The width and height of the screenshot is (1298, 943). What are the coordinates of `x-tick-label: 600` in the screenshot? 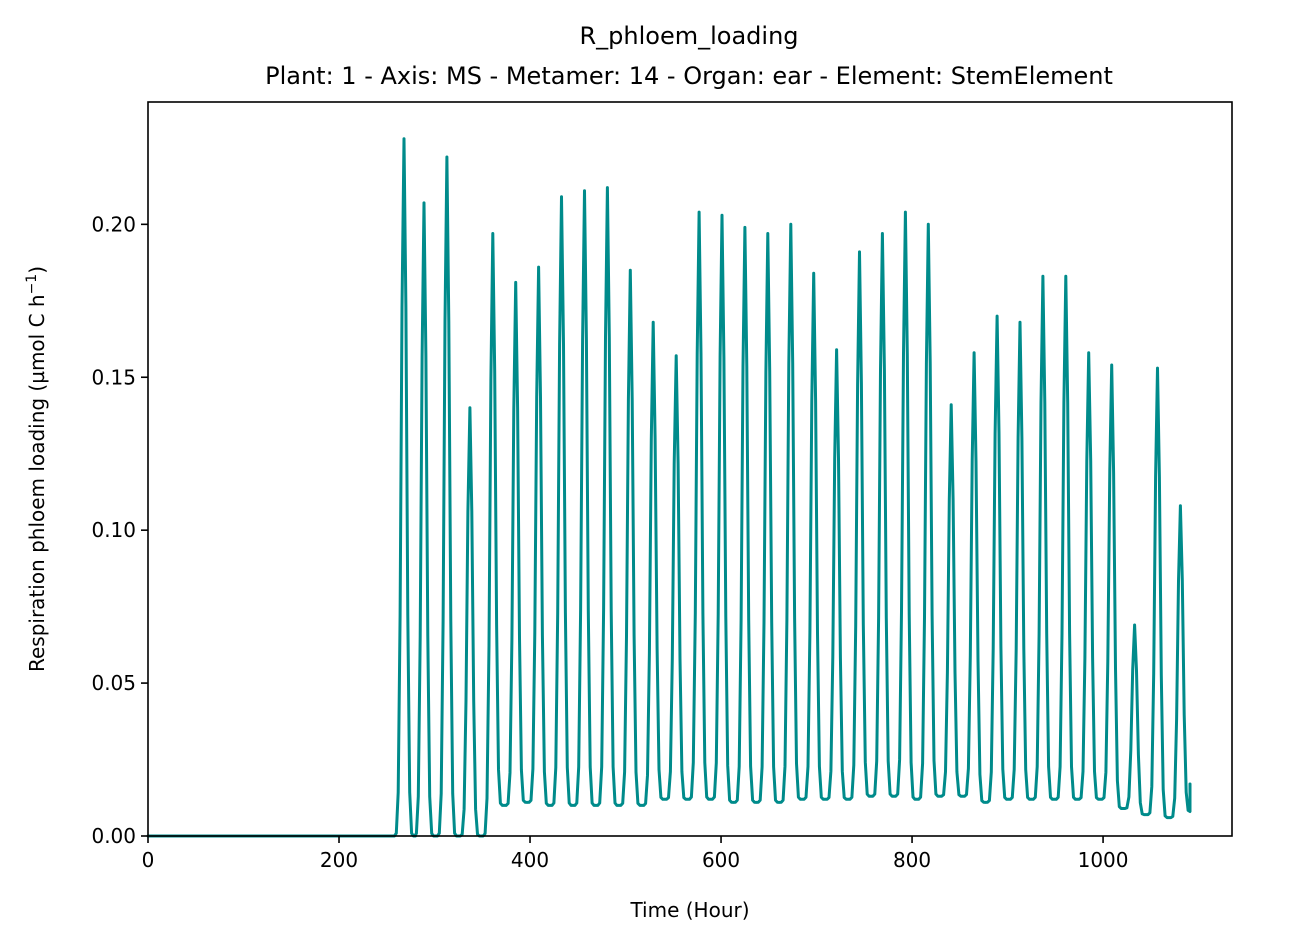 It's located at (721, 860).